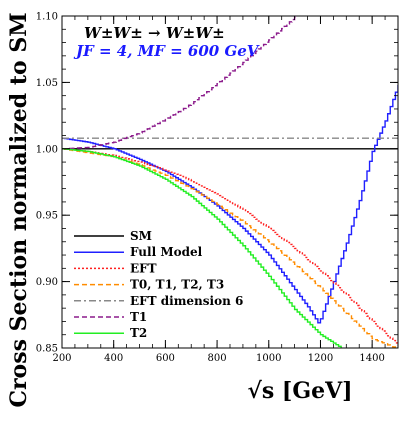 This screenshot has width=417, height=423. Describe the element at coordinates (268, 358) in the screenshot. I see `x-tick-label: 1000` at that location.